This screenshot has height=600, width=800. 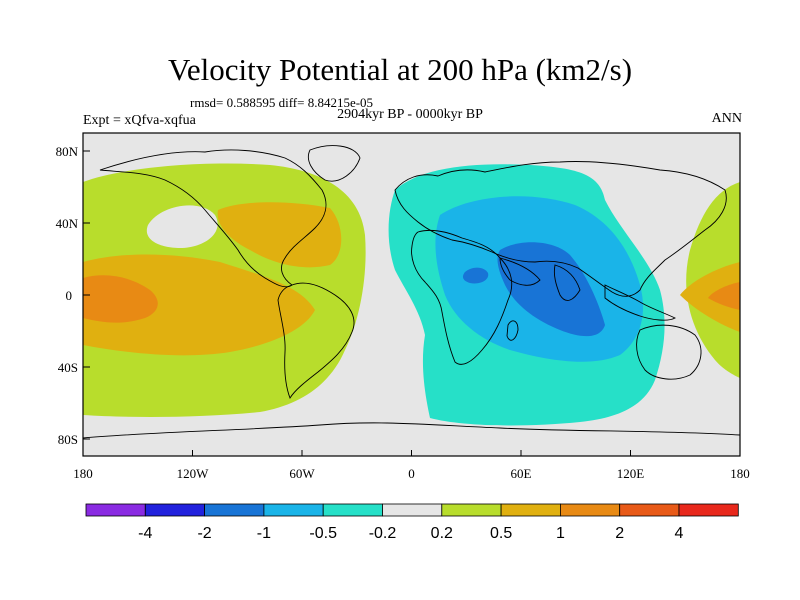 I want to click on stats-subtitle: rmsd= 0.588595 diff= 8.84215e-05, so click(x=282, y=102).